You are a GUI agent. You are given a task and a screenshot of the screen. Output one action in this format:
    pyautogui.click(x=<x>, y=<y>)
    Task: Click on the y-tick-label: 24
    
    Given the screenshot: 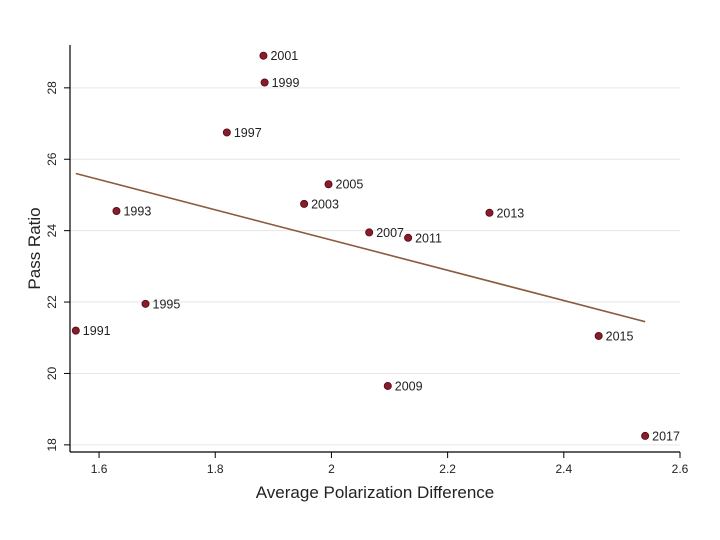 What is the action you would take?
    pyautogui.click(x=52, y=231)
    